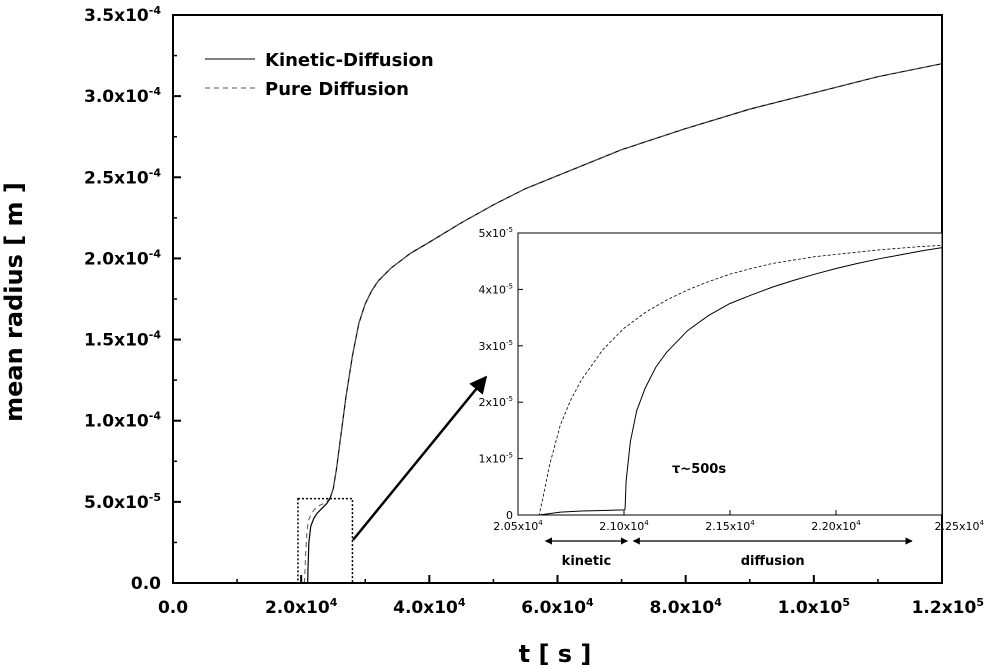  What do you see at coordinates (587, 561) in the screenshot?
I see `kinetic-label: kinetic` at bounding box center [587, 561].